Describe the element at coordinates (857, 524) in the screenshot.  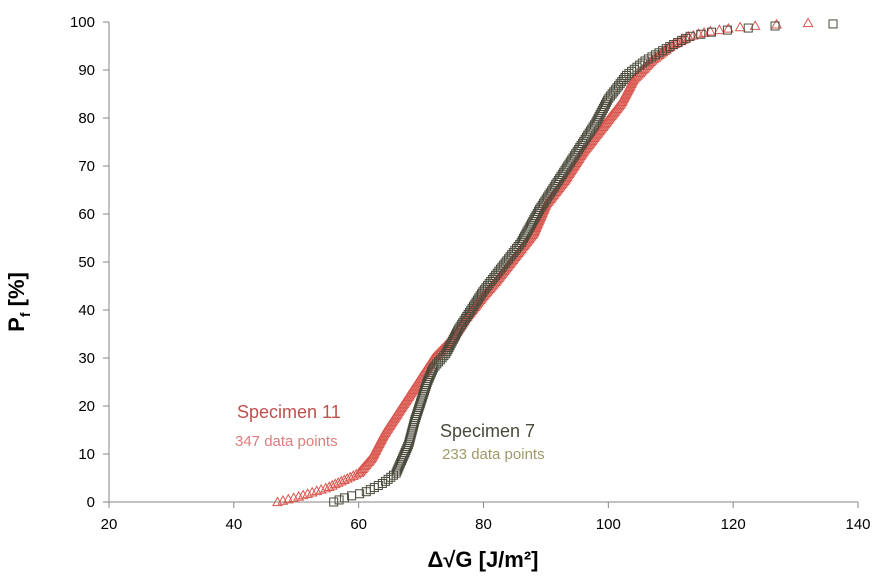
I see `x-tick-label: 140` at that location.